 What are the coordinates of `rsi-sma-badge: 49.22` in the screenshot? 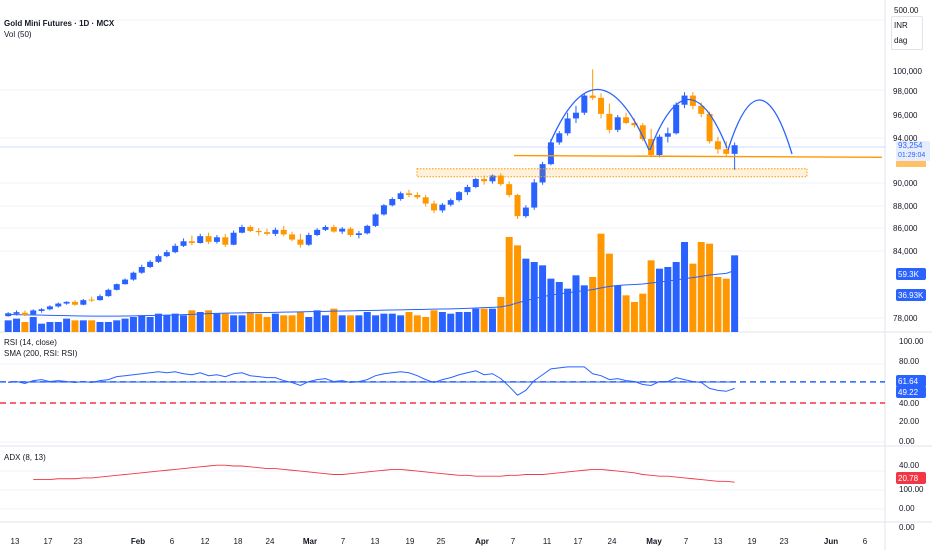 It's located at (908, 392).